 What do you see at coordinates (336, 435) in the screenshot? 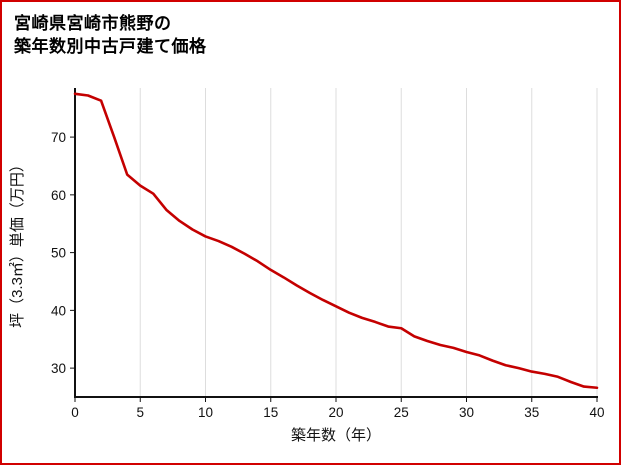
I see `x-axis-label: 築年数（年）` at bounding box center [336, 435].